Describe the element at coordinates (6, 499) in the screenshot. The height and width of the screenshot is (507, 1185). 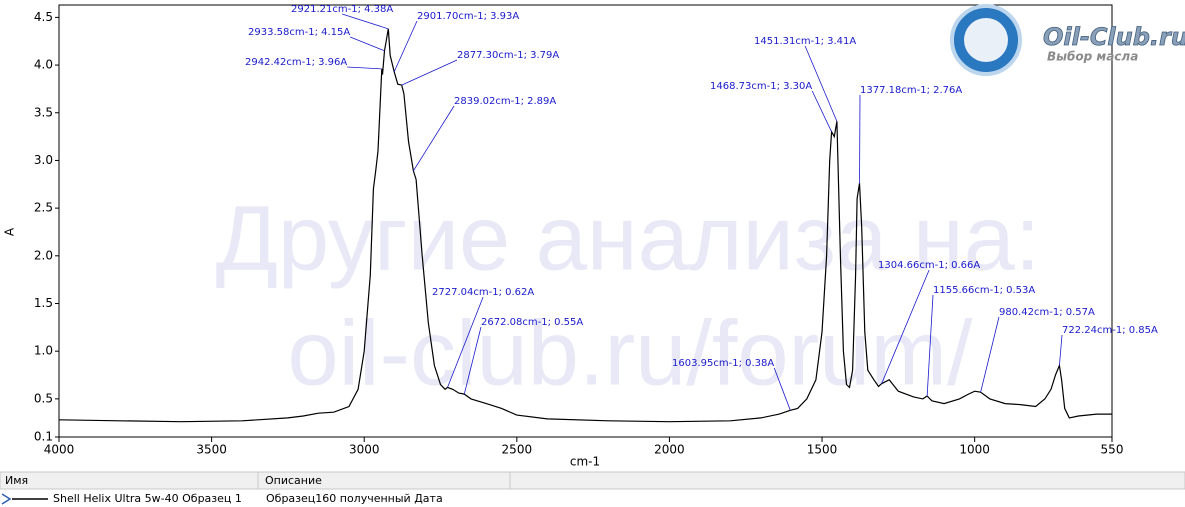
I see `row-arrow` at that location.